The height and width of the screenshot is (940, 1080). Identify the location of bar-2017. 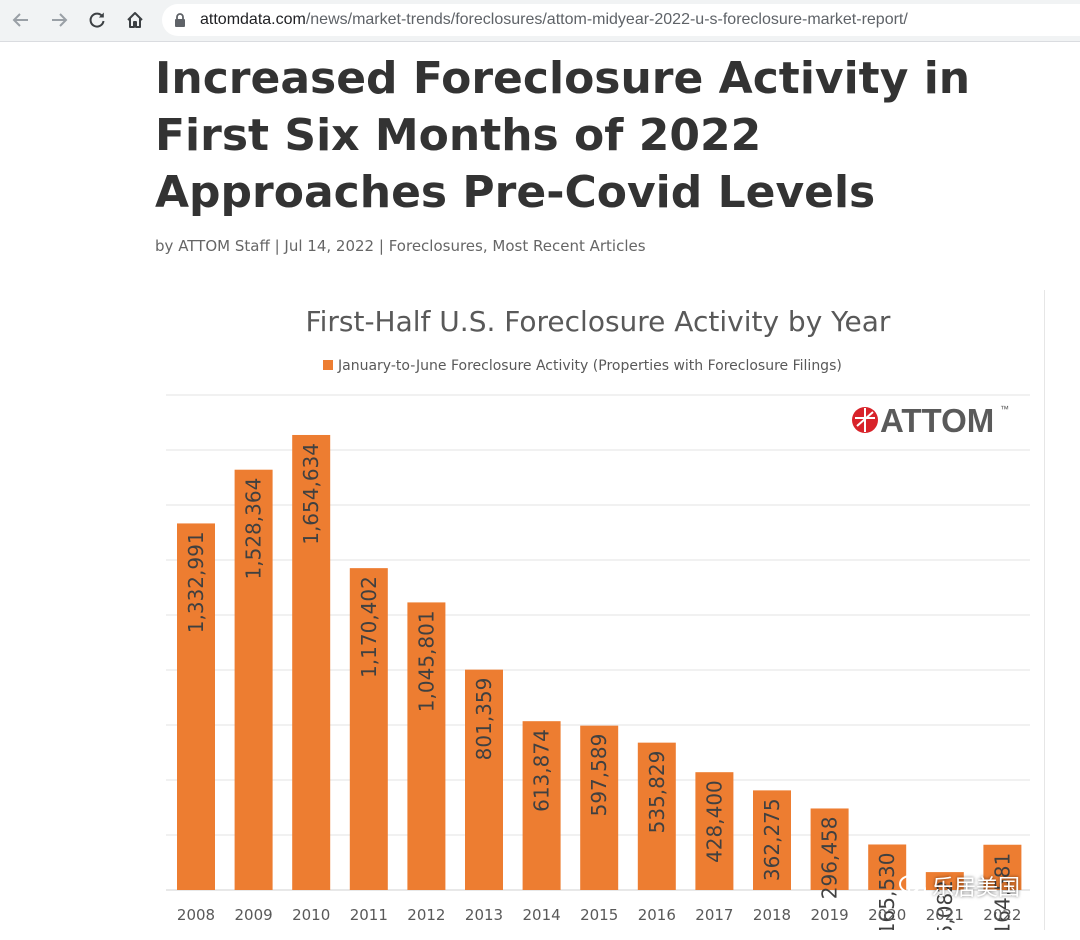
(714, 831).